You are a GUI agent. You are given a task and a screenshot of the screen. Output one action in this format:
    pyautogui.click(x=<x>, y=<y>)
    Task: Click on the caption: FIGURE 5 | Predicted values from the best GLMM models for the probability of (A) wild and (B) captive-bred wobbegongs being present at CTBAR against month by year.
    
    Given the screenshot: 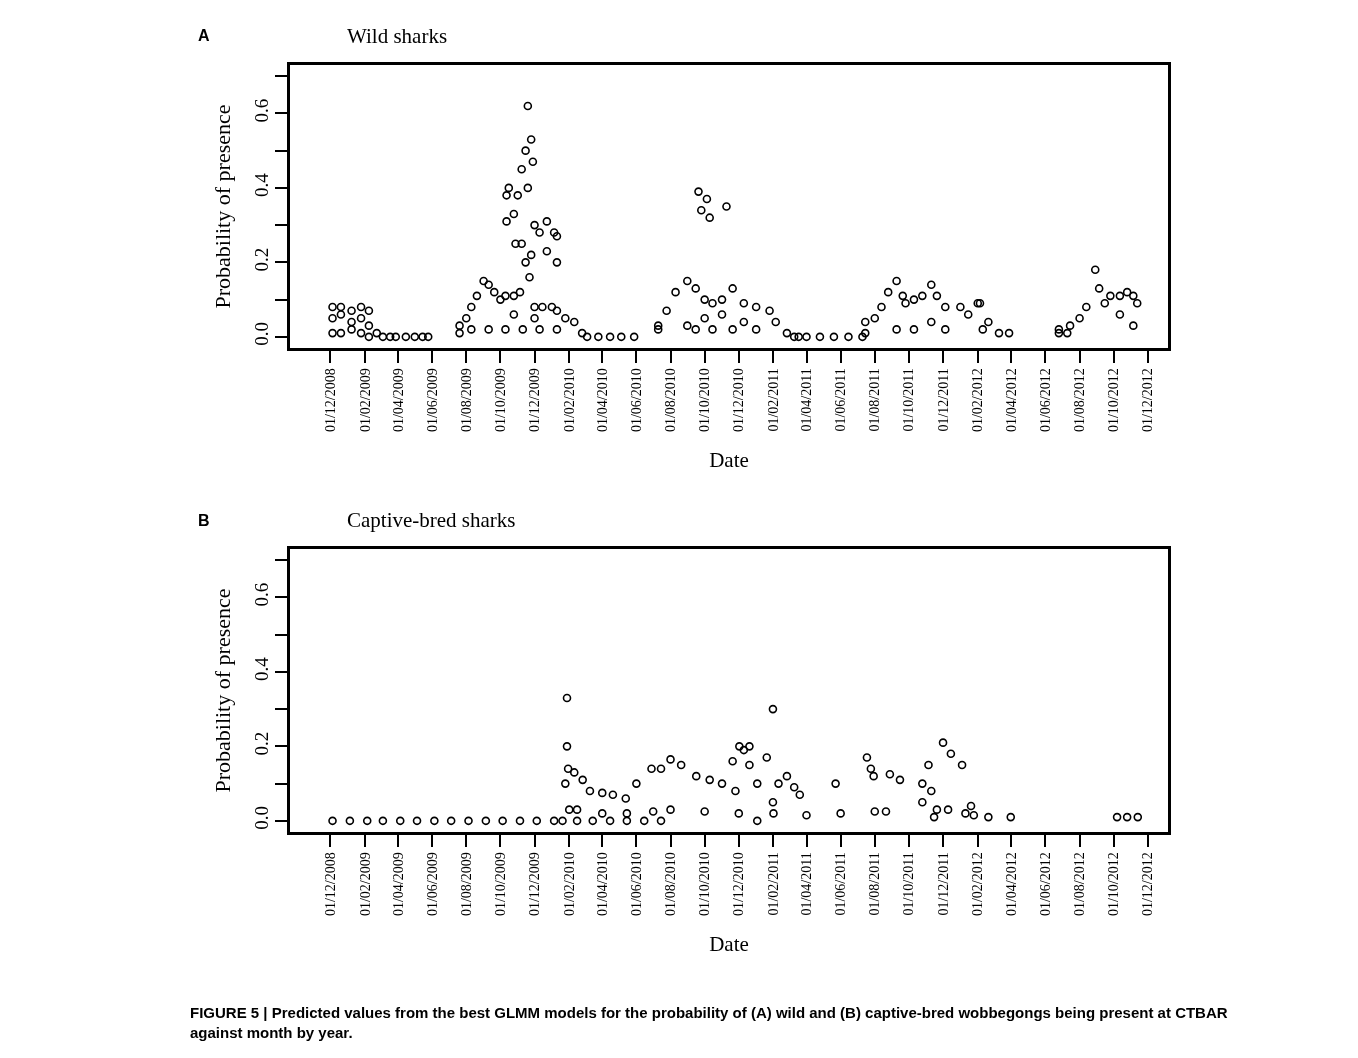 What is the action you would take?
    pyautogui.click(x=709, y=1022)
    